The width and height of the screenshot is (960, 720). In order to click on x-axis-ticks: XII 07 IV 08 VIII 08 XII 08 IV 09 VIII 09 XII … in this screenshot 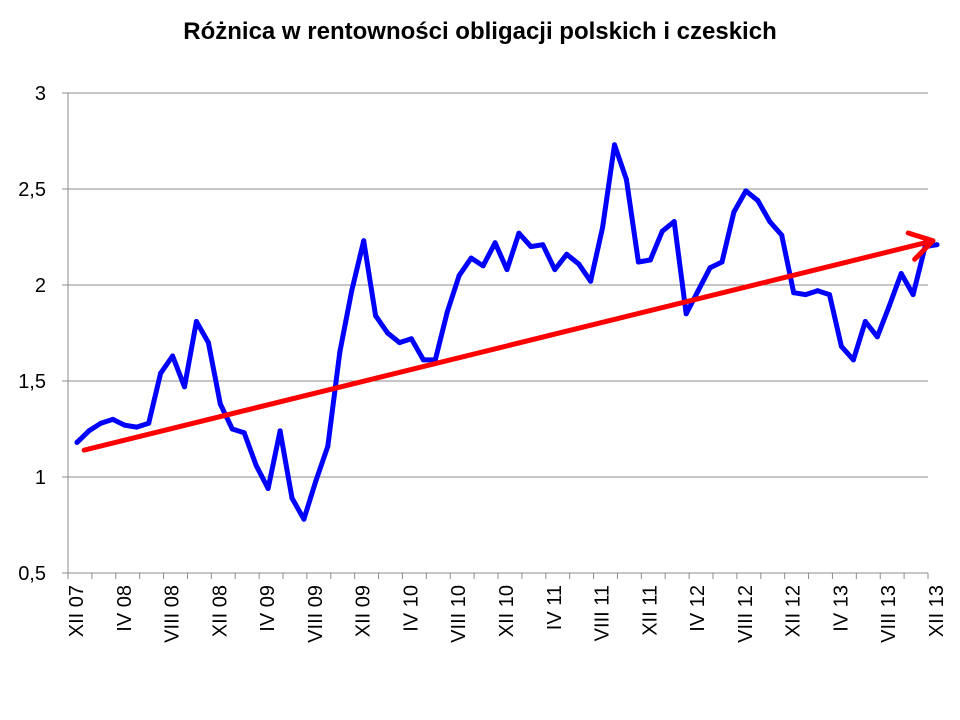, I will do `click(507, 608)`.